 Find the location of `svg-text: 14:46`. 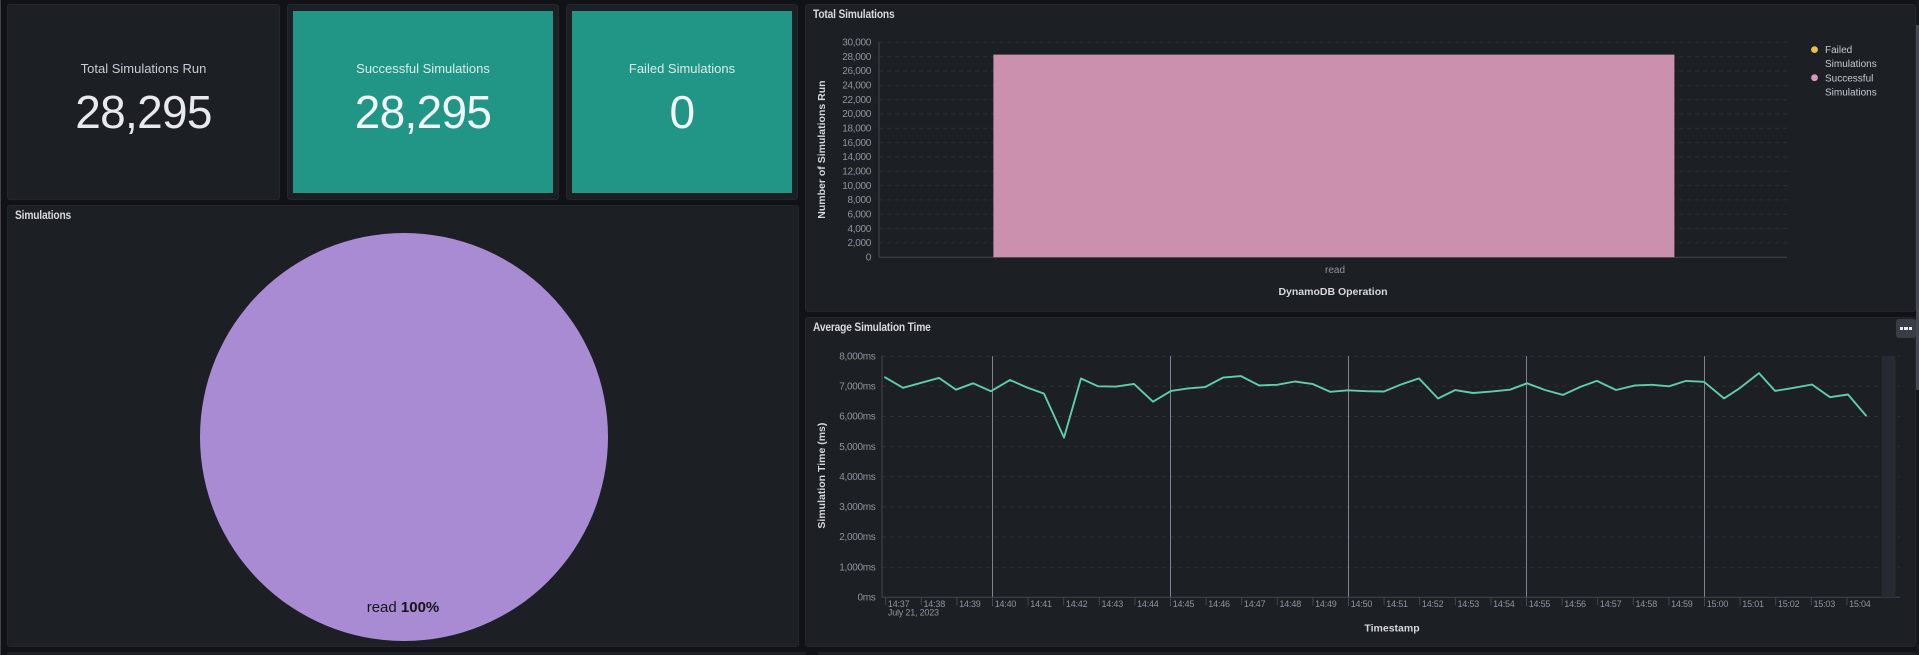

svg-text: 14:46 is located at coordinates (1219, 604).